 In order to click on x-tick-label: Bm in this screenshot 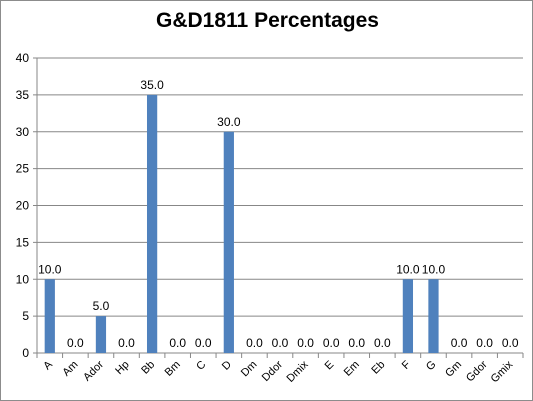, I will do `click(173, 369)`.